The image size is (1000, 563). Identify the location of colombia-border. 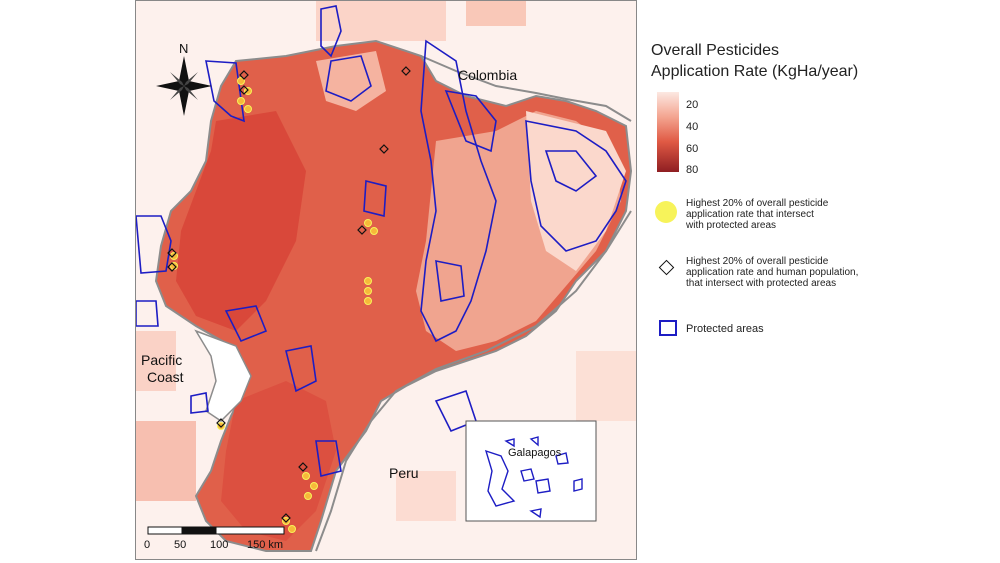
(526, 88).